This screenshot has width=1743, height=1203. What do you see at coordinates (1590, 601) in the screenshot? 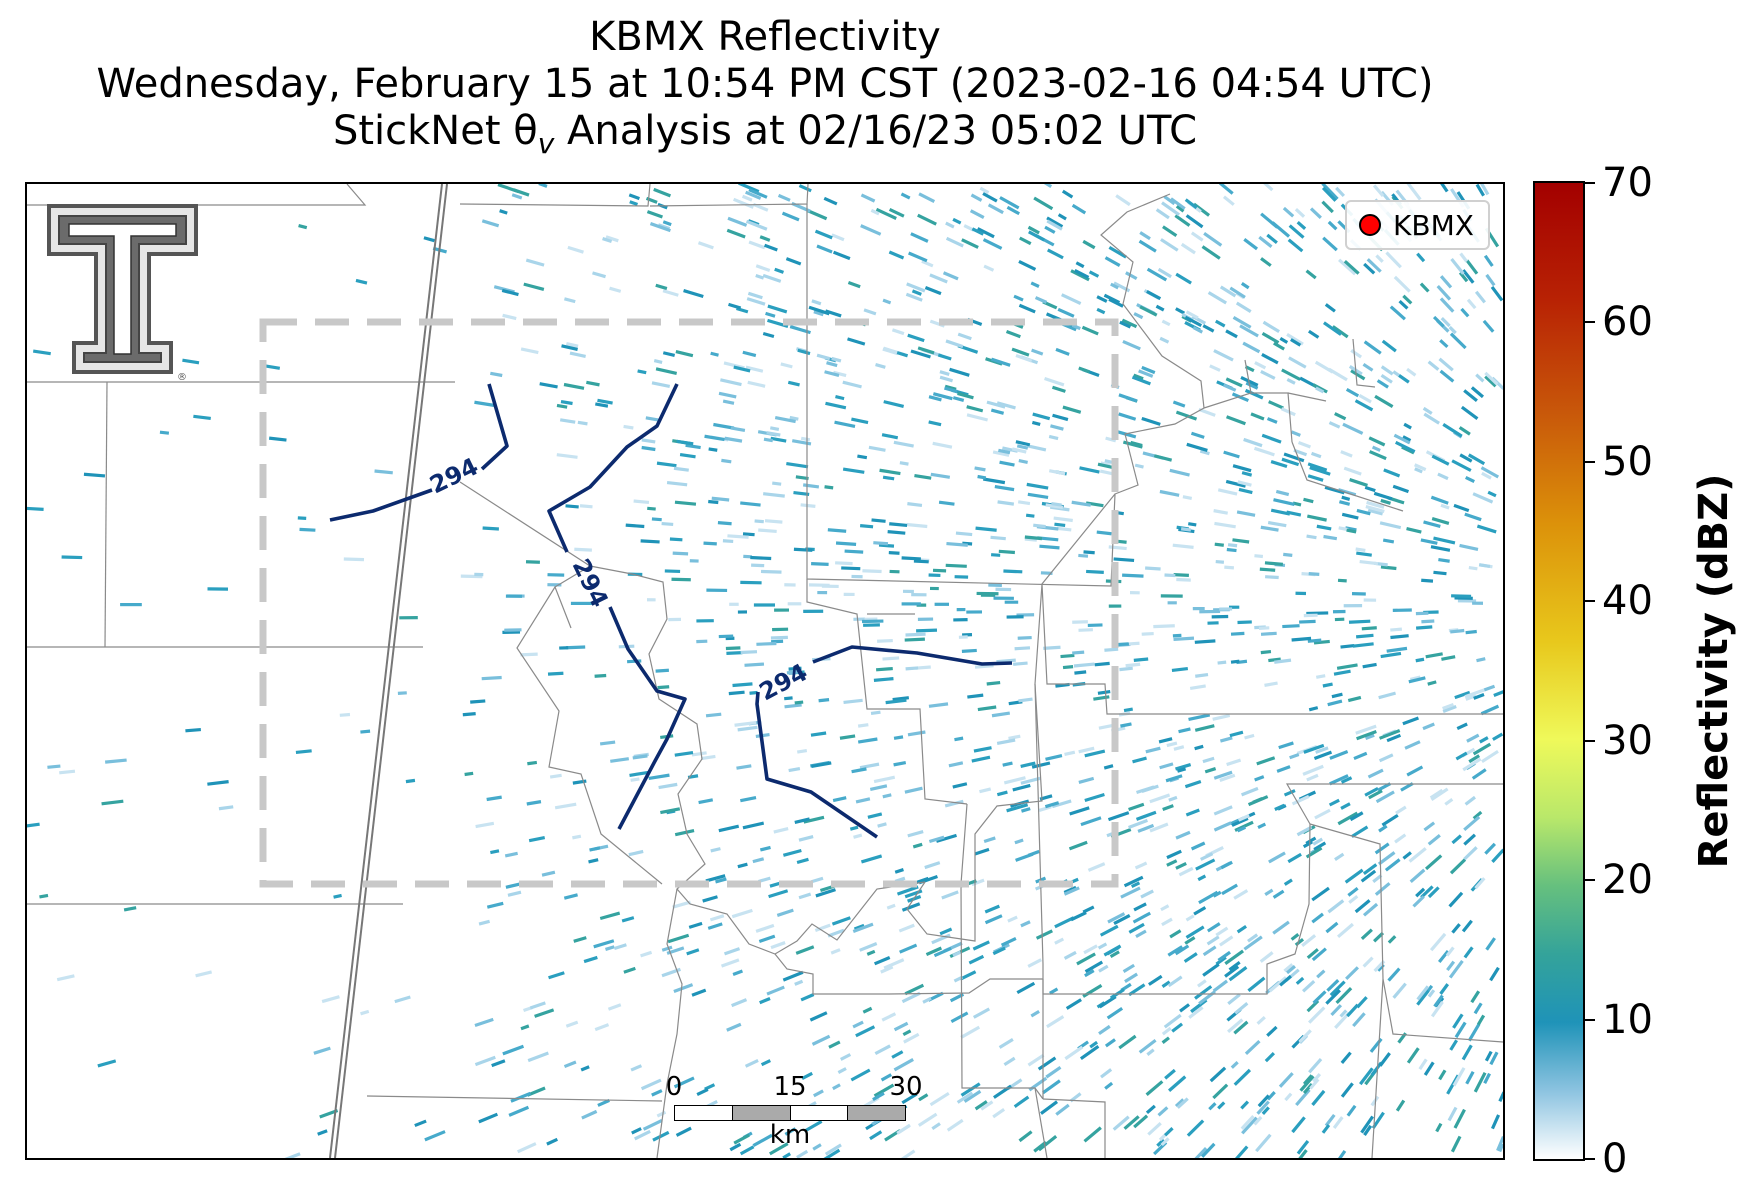
I see `colorbar-tick-mark` at bounding box center [1590, 601].